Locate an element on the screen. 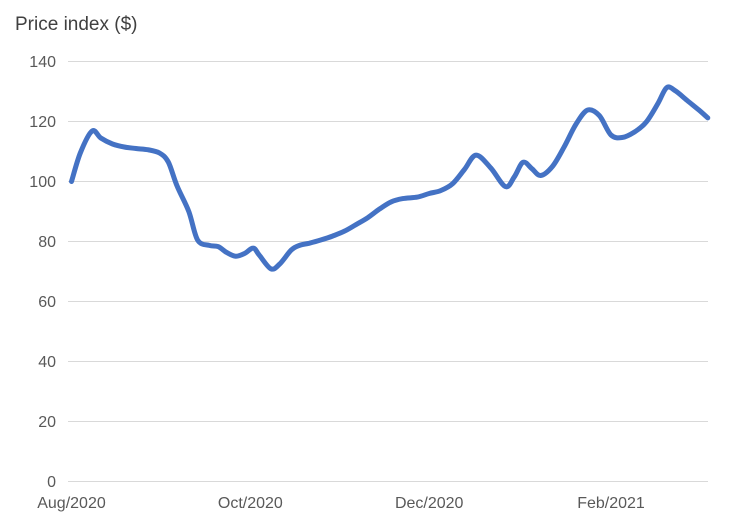 This screenshot has width=730, height=525. y-axis-tick-label: 60 is located at coordinates (47, 302).